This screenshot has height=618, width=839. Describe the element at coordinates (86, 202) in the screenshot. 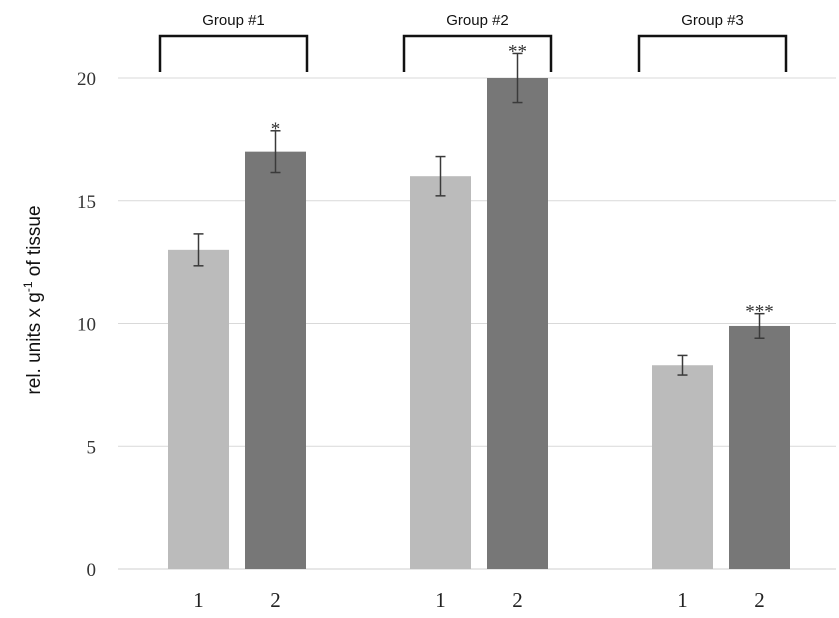

I see `y-tick-label: 15` at that location.